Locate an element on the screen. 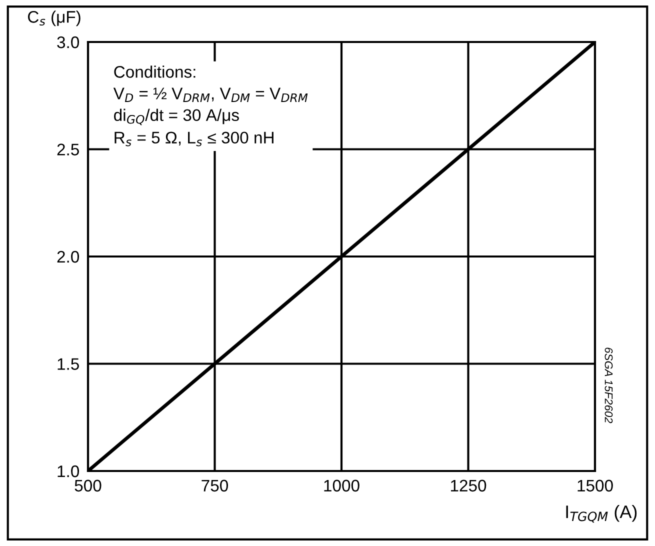  x-tick-label: 500 is located at coordinates (88, 486).